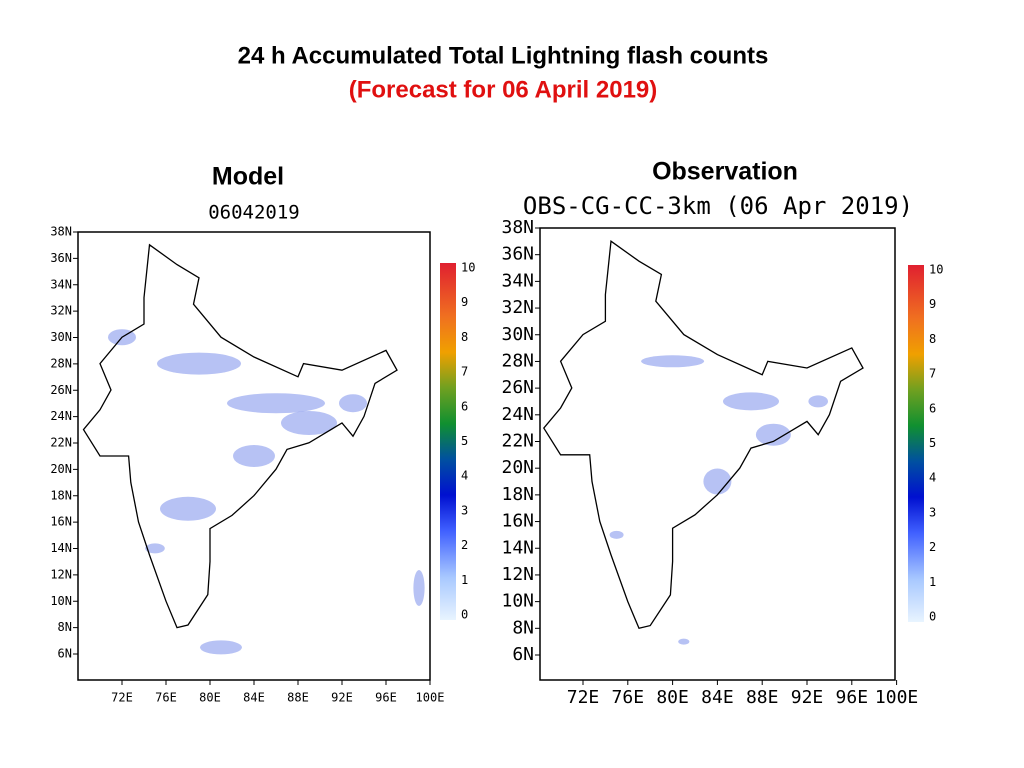  Describe the element at coordinates (517, 414) in the screenshot. I see `lat-label: 24N` at that location.